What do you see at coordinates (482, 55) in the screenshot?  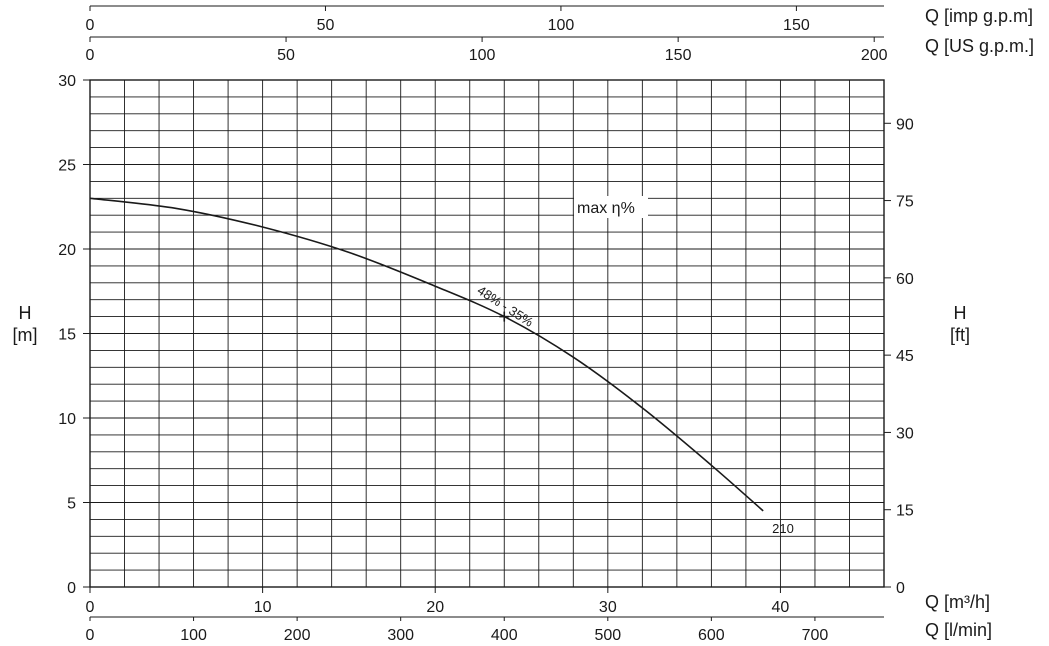 I see `x-tick-label-us-gpm: 100` at bounding box center [482, 55].